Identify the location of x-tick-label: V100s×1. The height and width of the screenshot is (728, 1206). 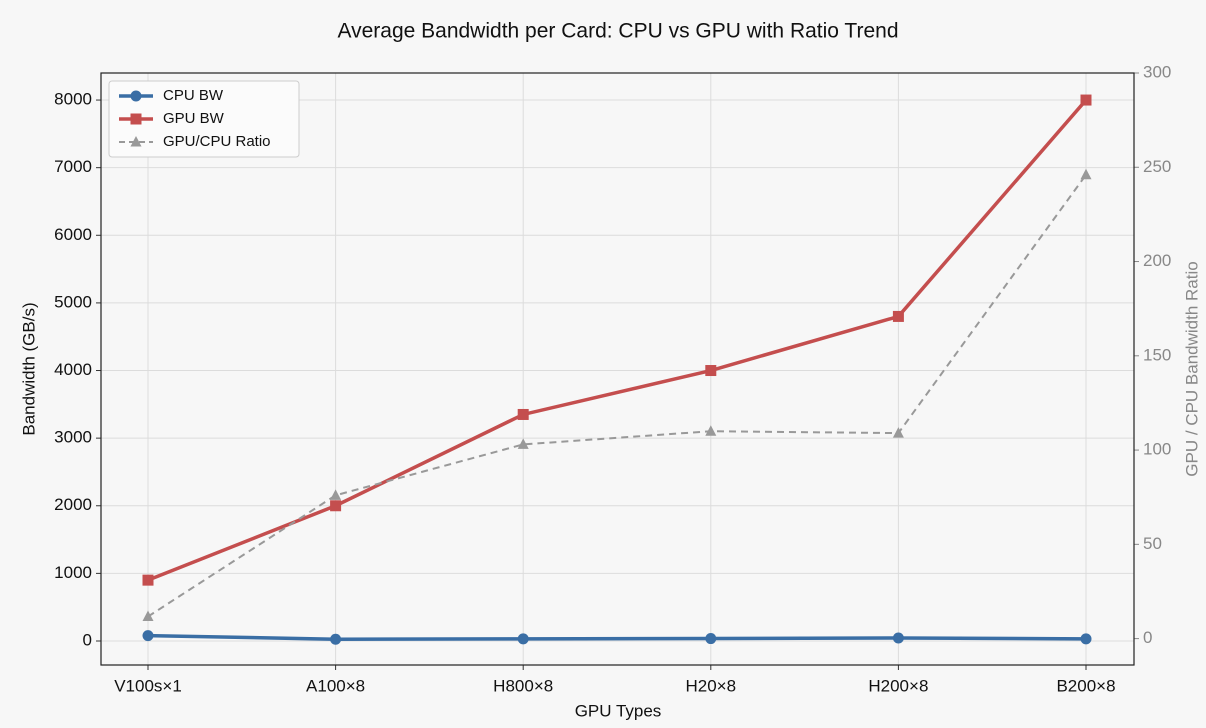
(148, 685).